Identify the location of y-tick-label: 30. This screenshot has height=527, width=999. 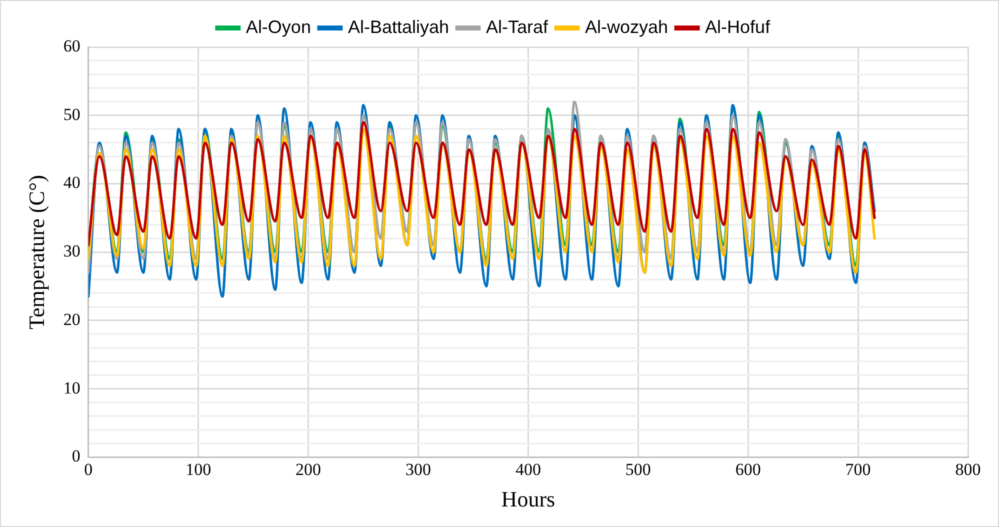
(71, 251).